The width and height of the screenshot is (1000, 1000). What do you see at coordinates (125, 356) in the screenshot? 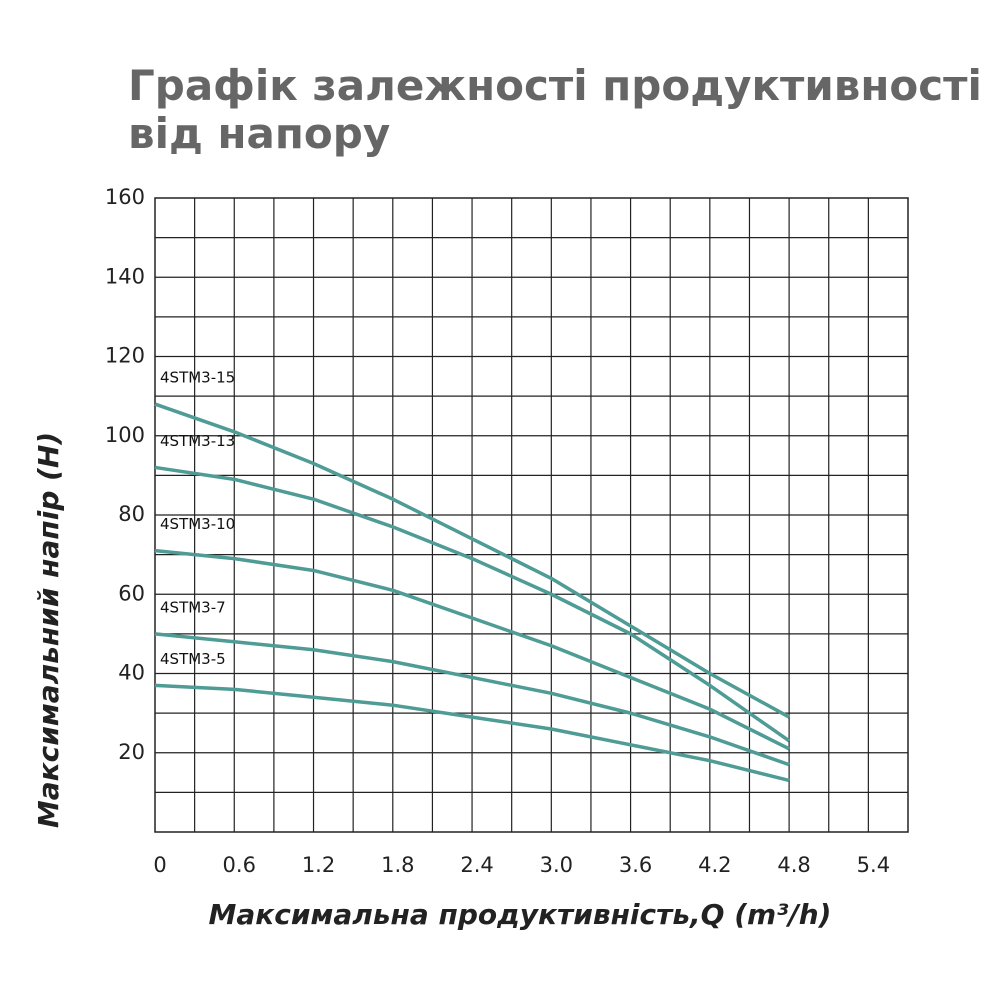
I see `y-tick-label: 120` at bounding box center [125, 356].